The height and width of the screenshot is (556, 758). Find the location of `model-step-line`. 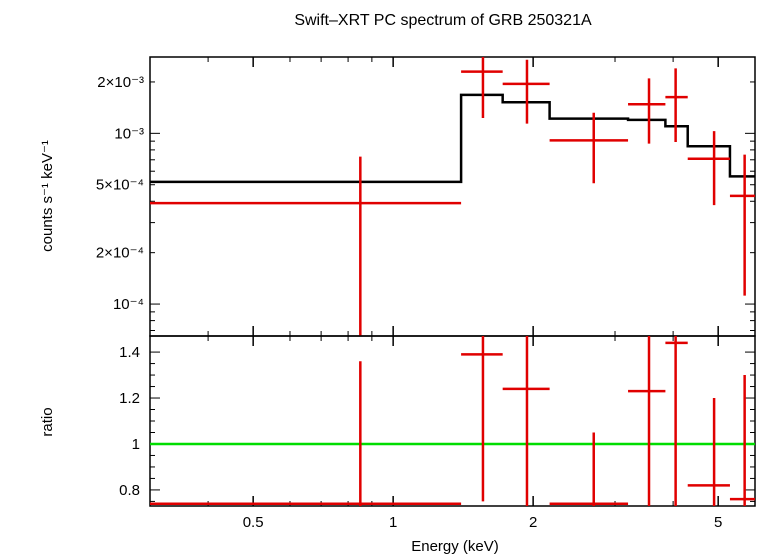

model-step-line is located at coordinates (452, 138).